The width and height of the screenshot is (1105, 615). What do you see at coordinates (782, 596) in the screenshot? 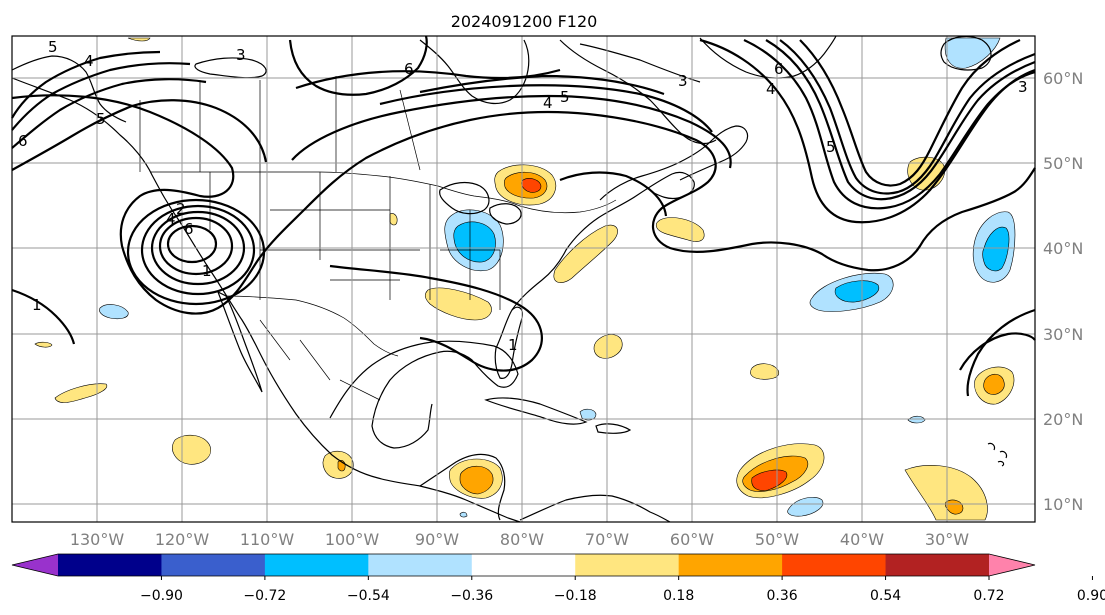
I see `colorbar-tick-label: 0.36` at bounding box center [782, 596].